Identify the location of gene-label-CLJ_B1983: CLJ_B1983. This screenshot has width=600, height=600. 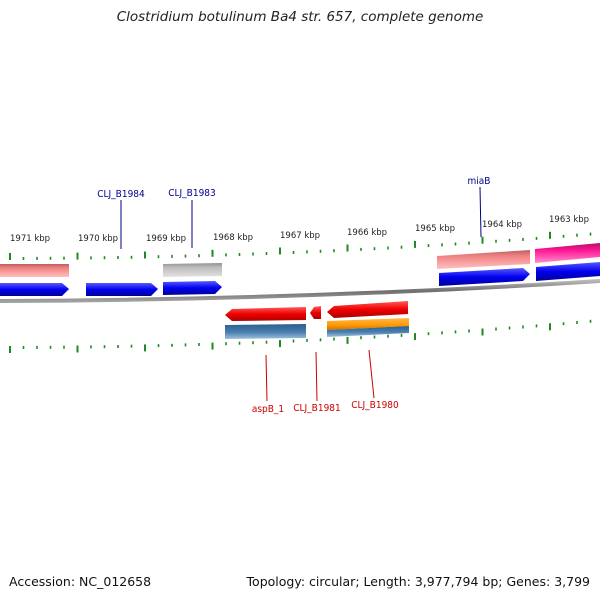
(192, 193).